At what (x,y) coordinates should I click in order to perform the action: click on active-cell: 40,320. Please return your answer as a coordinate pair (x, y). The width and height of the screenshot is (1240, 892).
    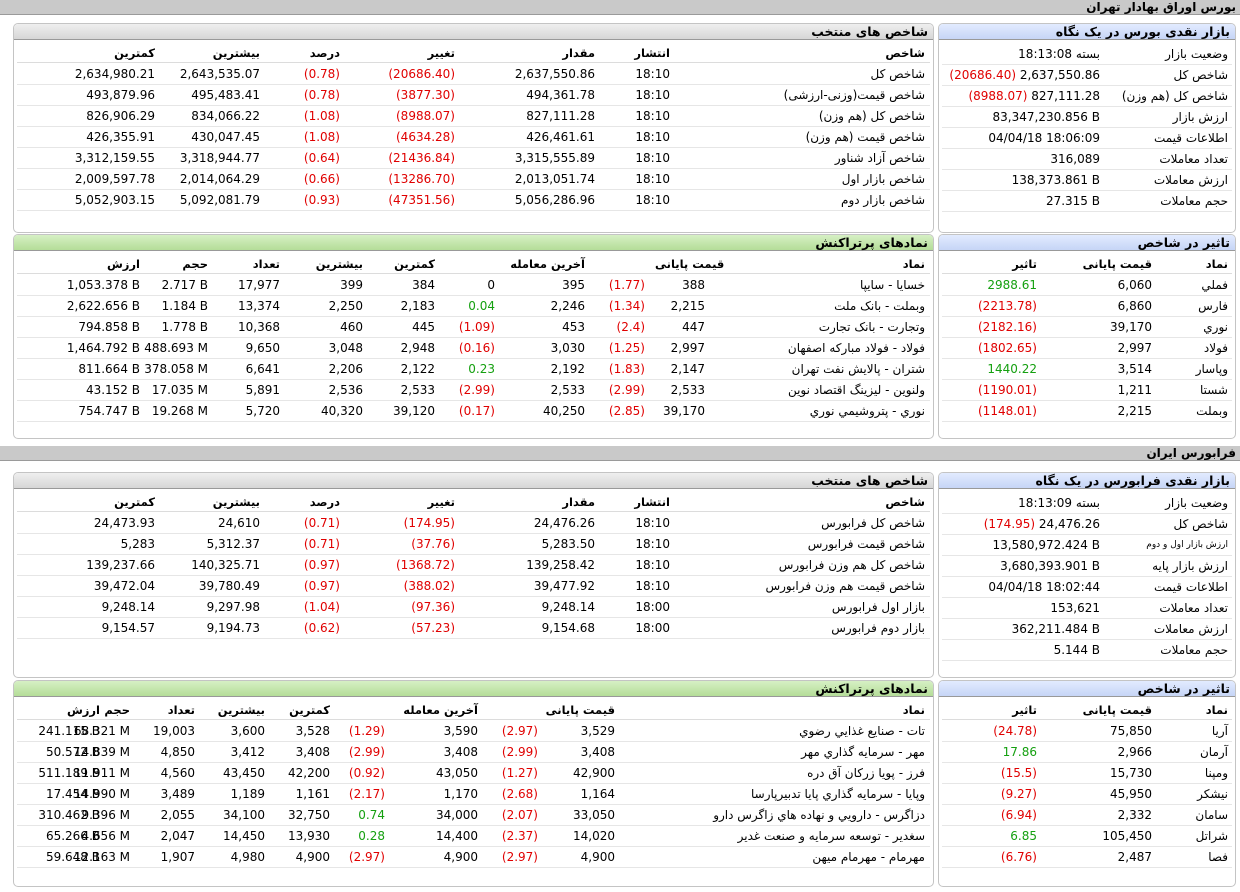
    Looking at the image, I should click on (342, 411).